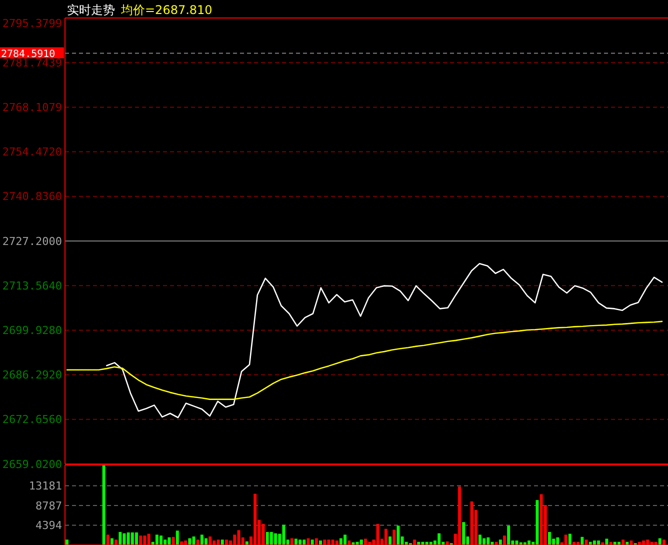 This screenshot has height=545, width=668. Describe the element at coordinates (32, 464) in the screenshot. I see `y-tick-label: 2659.0200` at that location.